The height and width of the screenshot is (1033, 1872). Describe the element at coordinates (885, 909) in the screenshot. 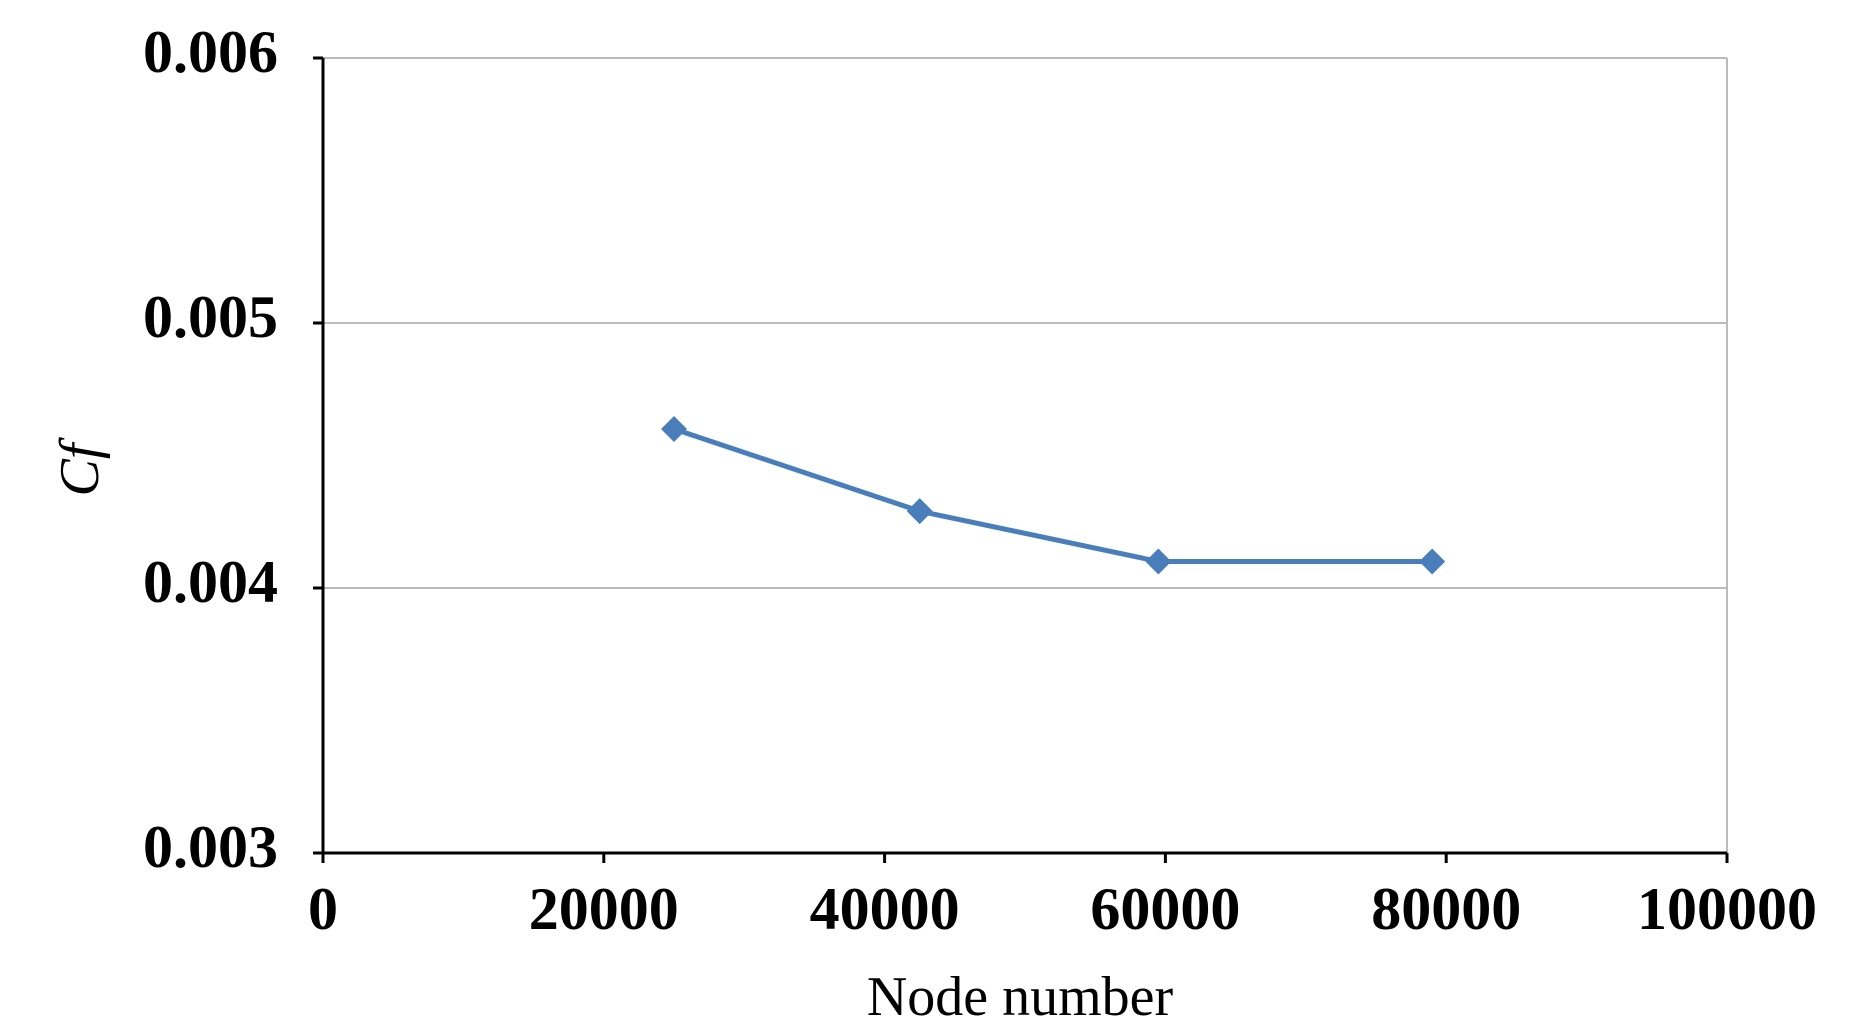

I see `x-tick-label: 40000` at that location.